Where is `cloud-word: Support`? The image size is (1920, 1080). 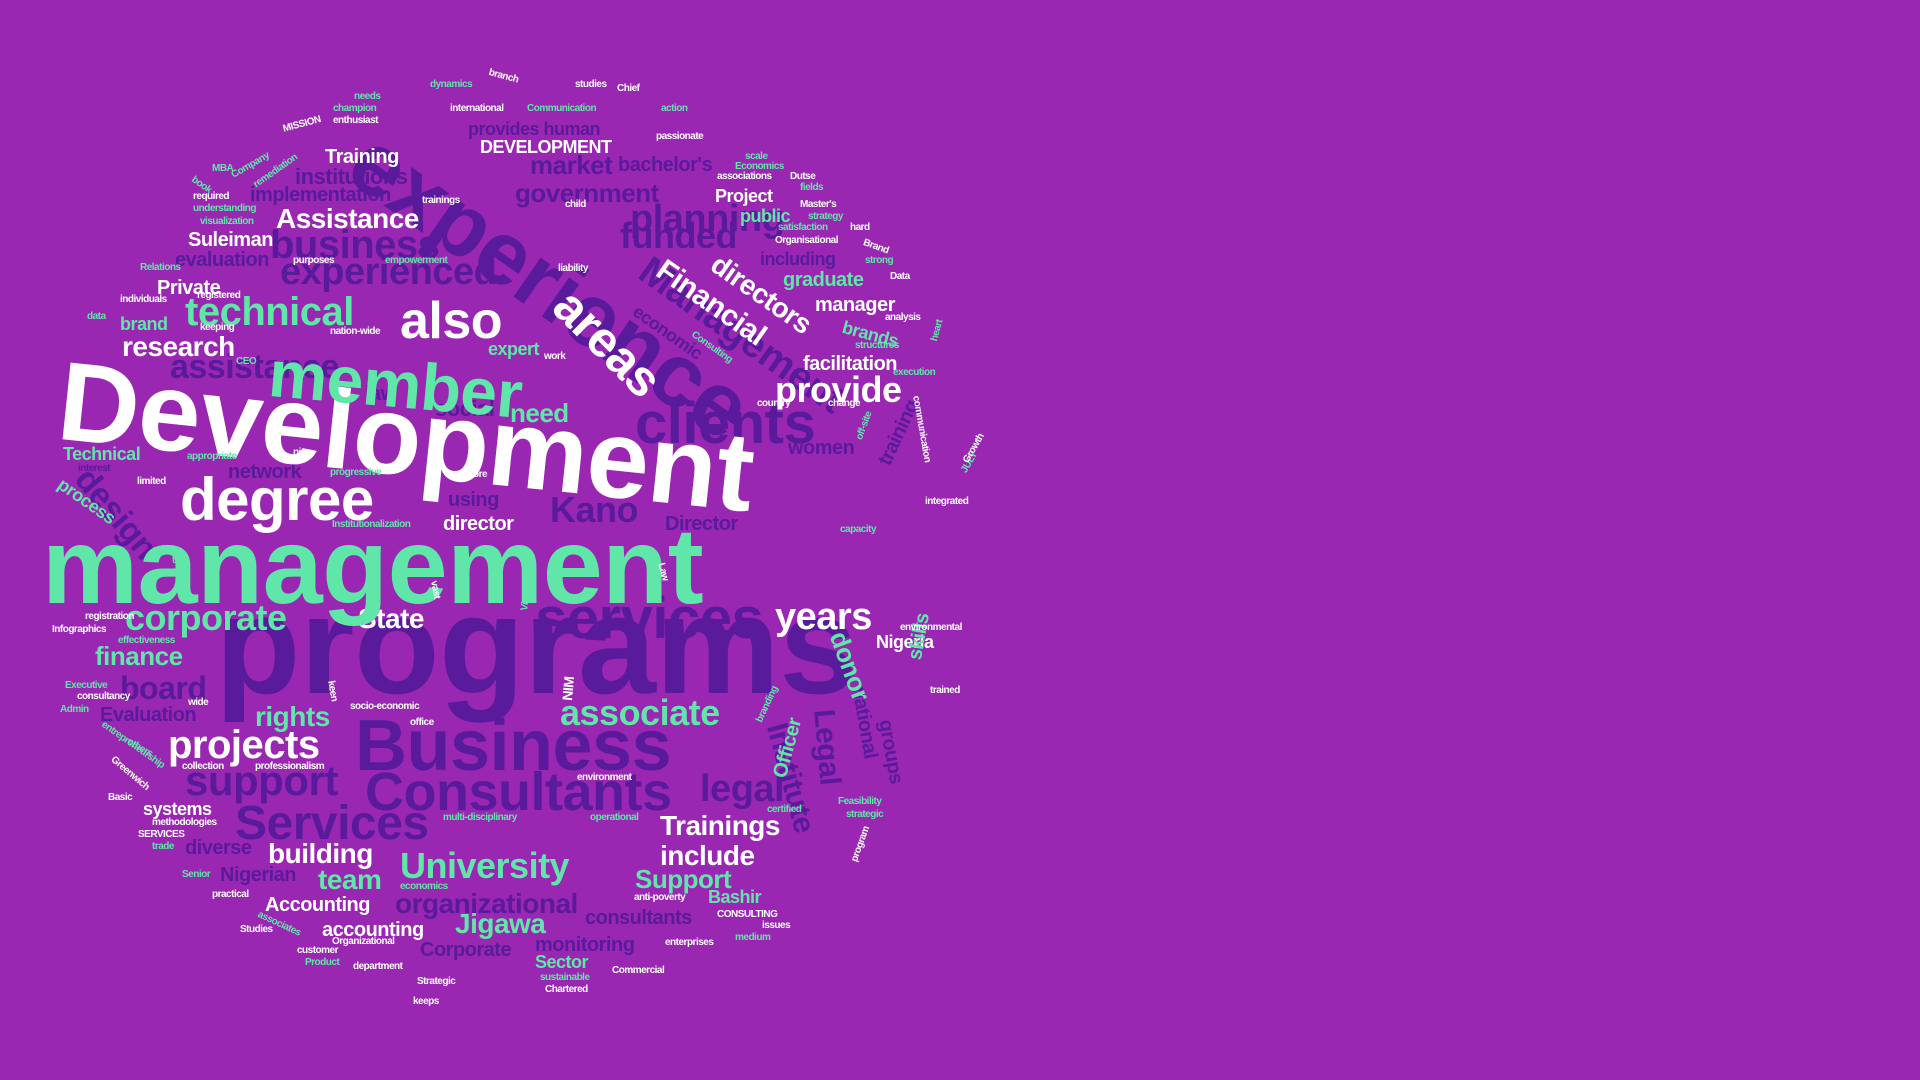
cloud-word: Support is located at coordinates (683, 879).